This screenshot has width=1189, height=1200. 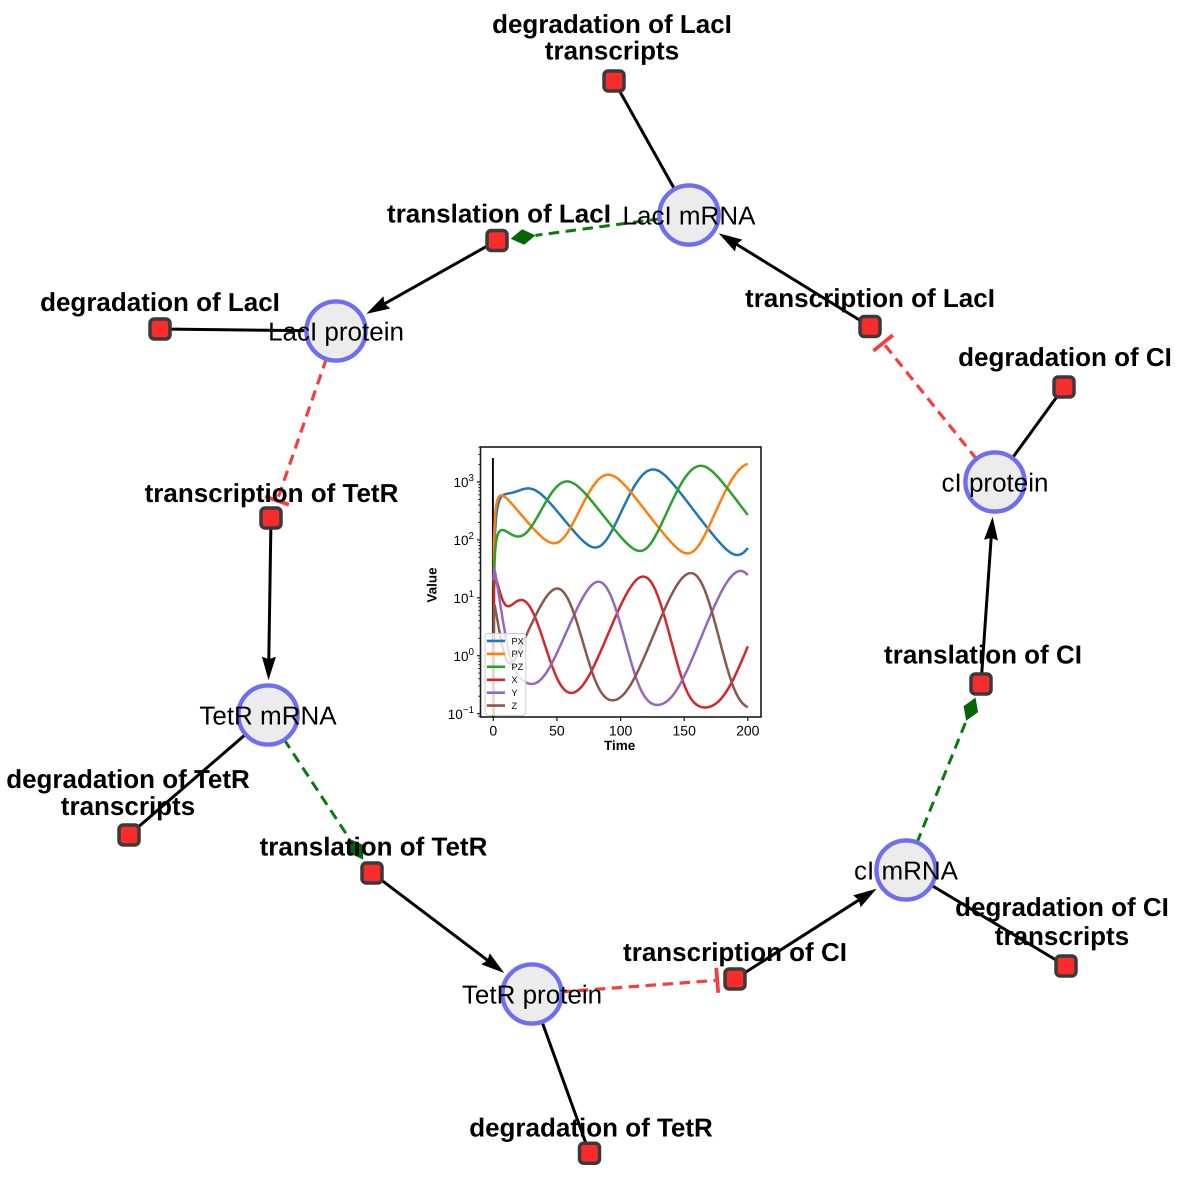 I want to click on svg-text: Time, so click(x=620, y=745).